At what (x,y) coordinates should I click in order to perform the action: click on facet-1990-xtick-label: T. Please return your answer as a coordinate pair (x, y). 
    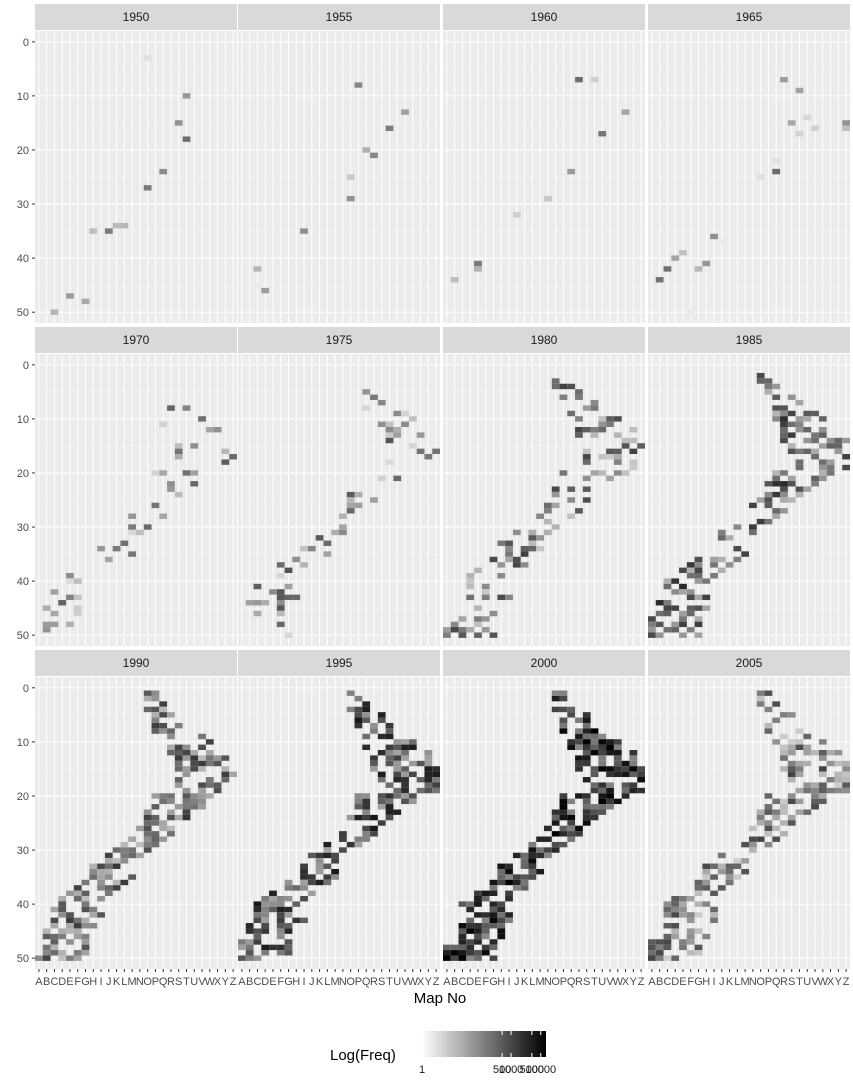
    Looking at the image, I should click on (186, 982).